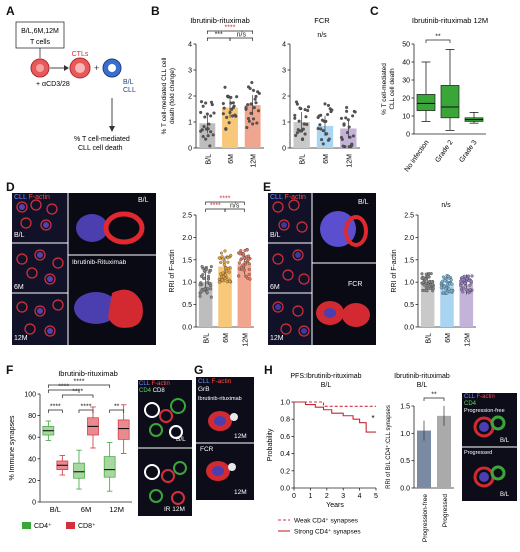 The width and height of the screenshot is (520, 552). What do you see at coordinates (406, 81) in the screenshot?
I see `y-tick-label: 30` at bounding box center [406, 81].